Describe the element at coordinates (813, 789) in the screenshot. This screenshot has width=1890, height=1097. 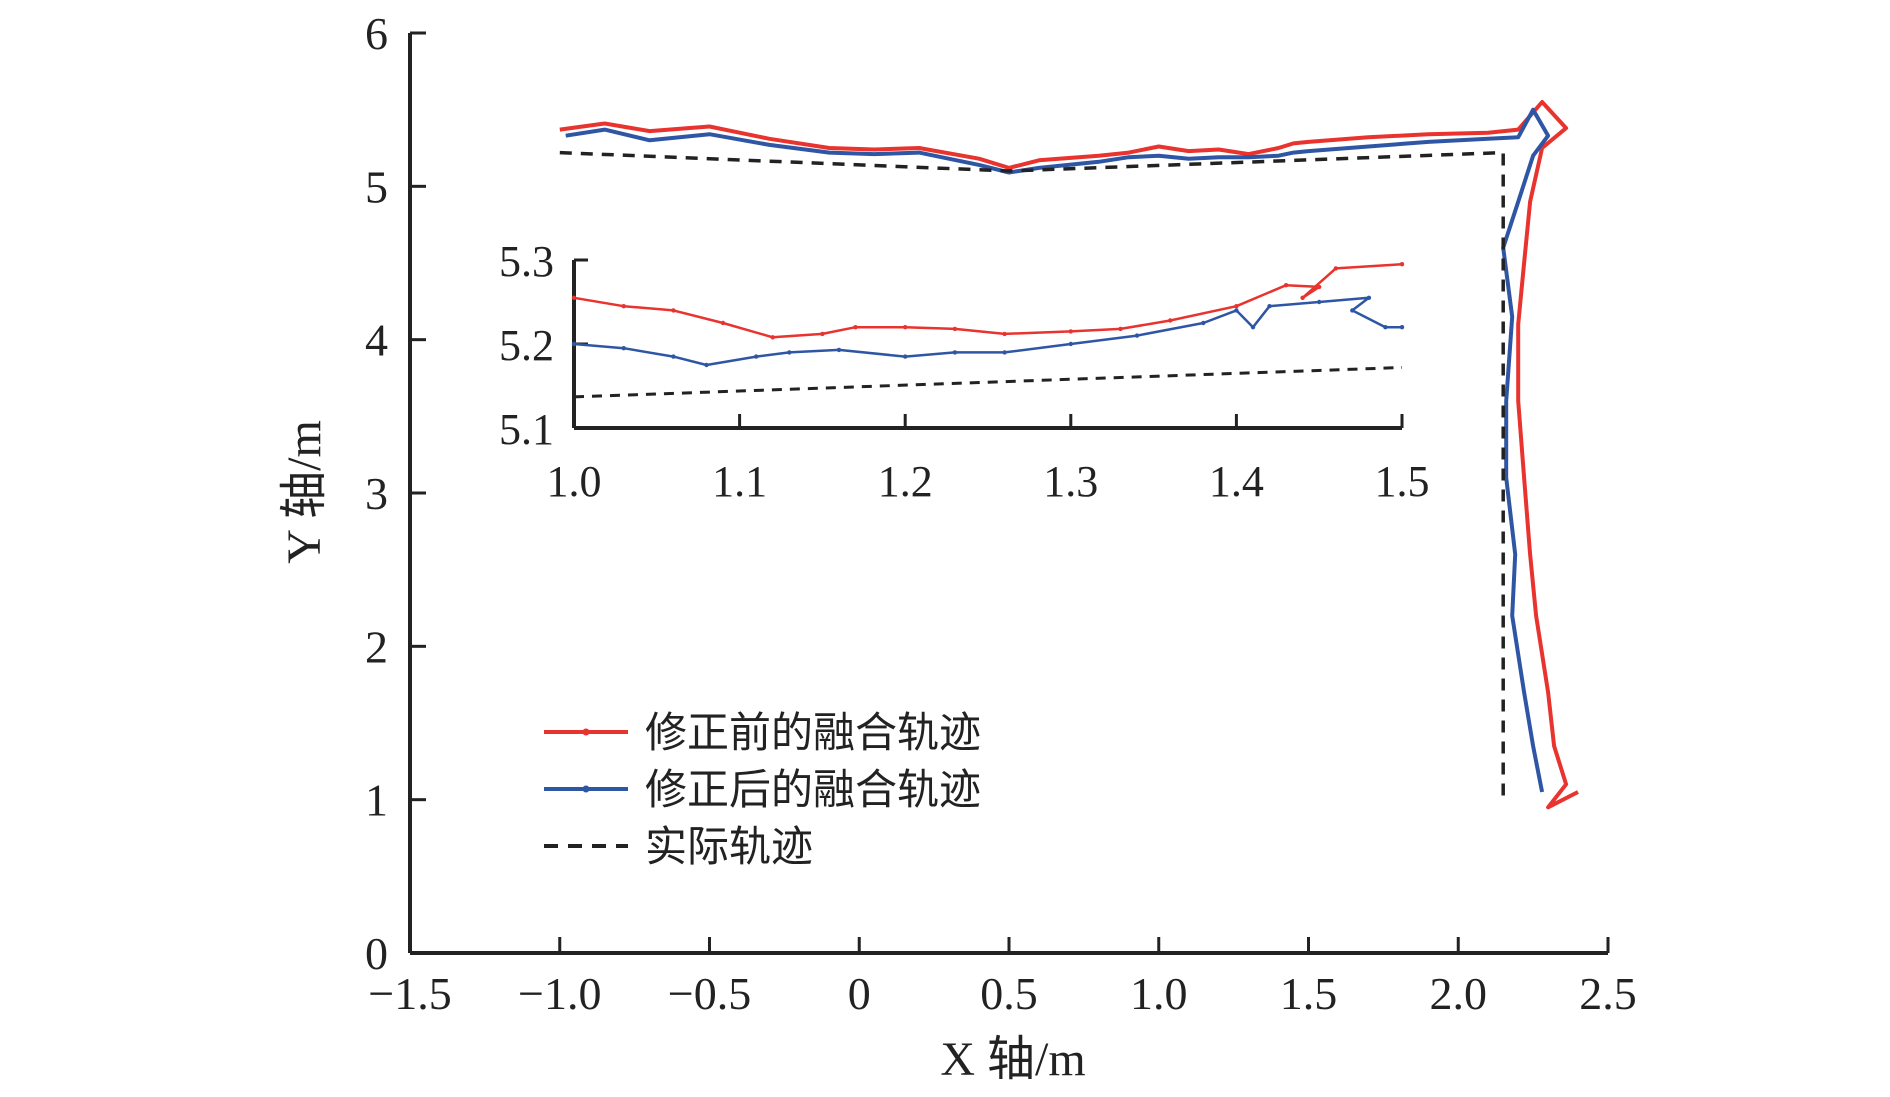
I see `legend-label-after: 修正后的融合轨迹` at that location.